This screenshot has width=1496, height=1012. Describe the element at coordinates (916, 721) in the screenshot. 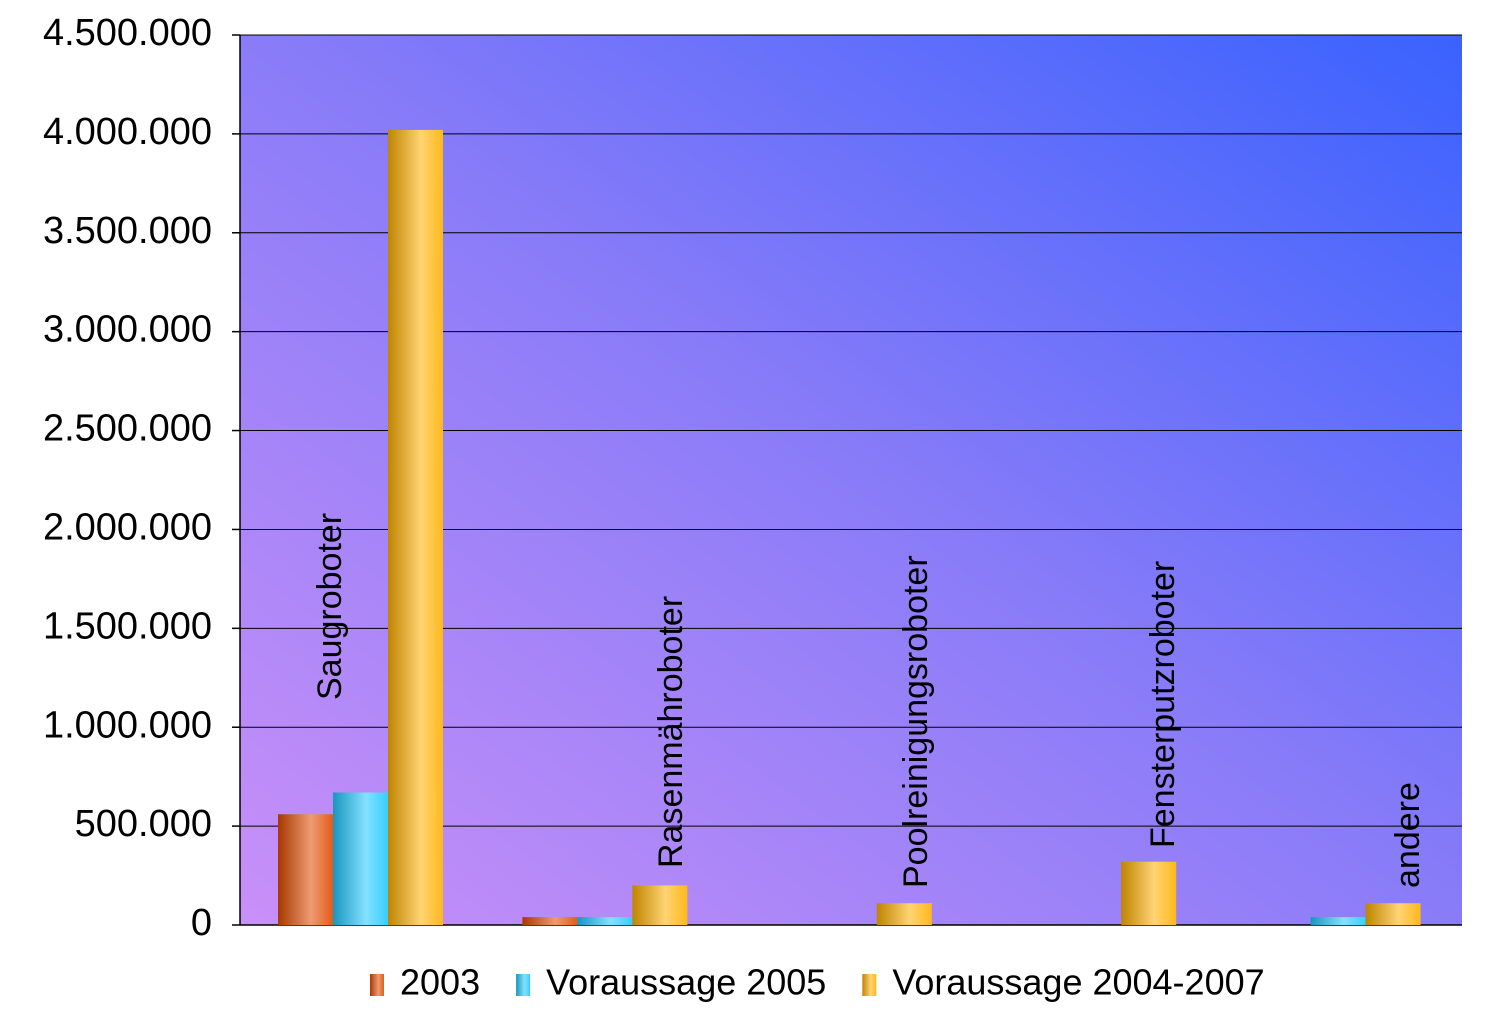

I see `category-label: Poolreinigungsroboter` at that location.